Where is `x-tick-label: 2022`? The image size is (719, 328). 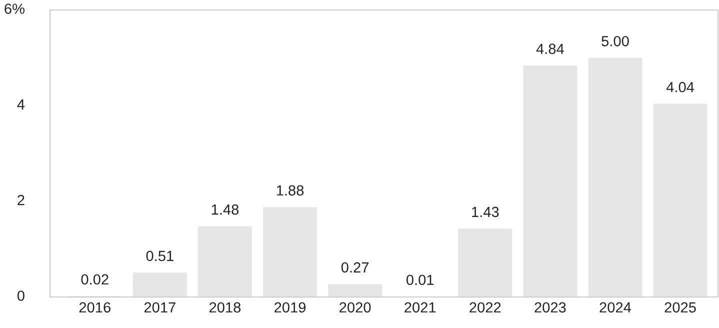
x-tick-label: 2022 is located at coordinates (485, 307).